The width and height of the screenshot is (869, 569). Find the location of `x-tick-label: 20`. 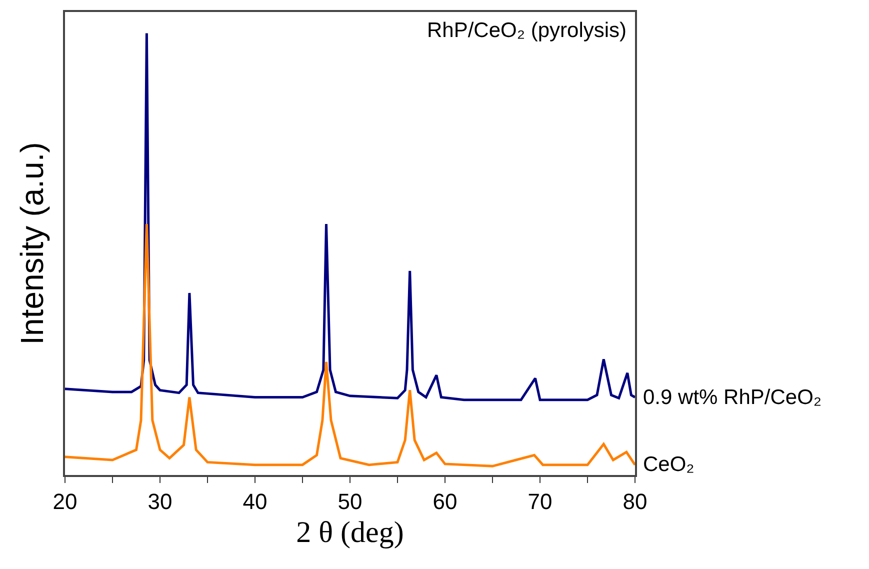

x-tick-label: 20 is located at coordinates (65, 501).